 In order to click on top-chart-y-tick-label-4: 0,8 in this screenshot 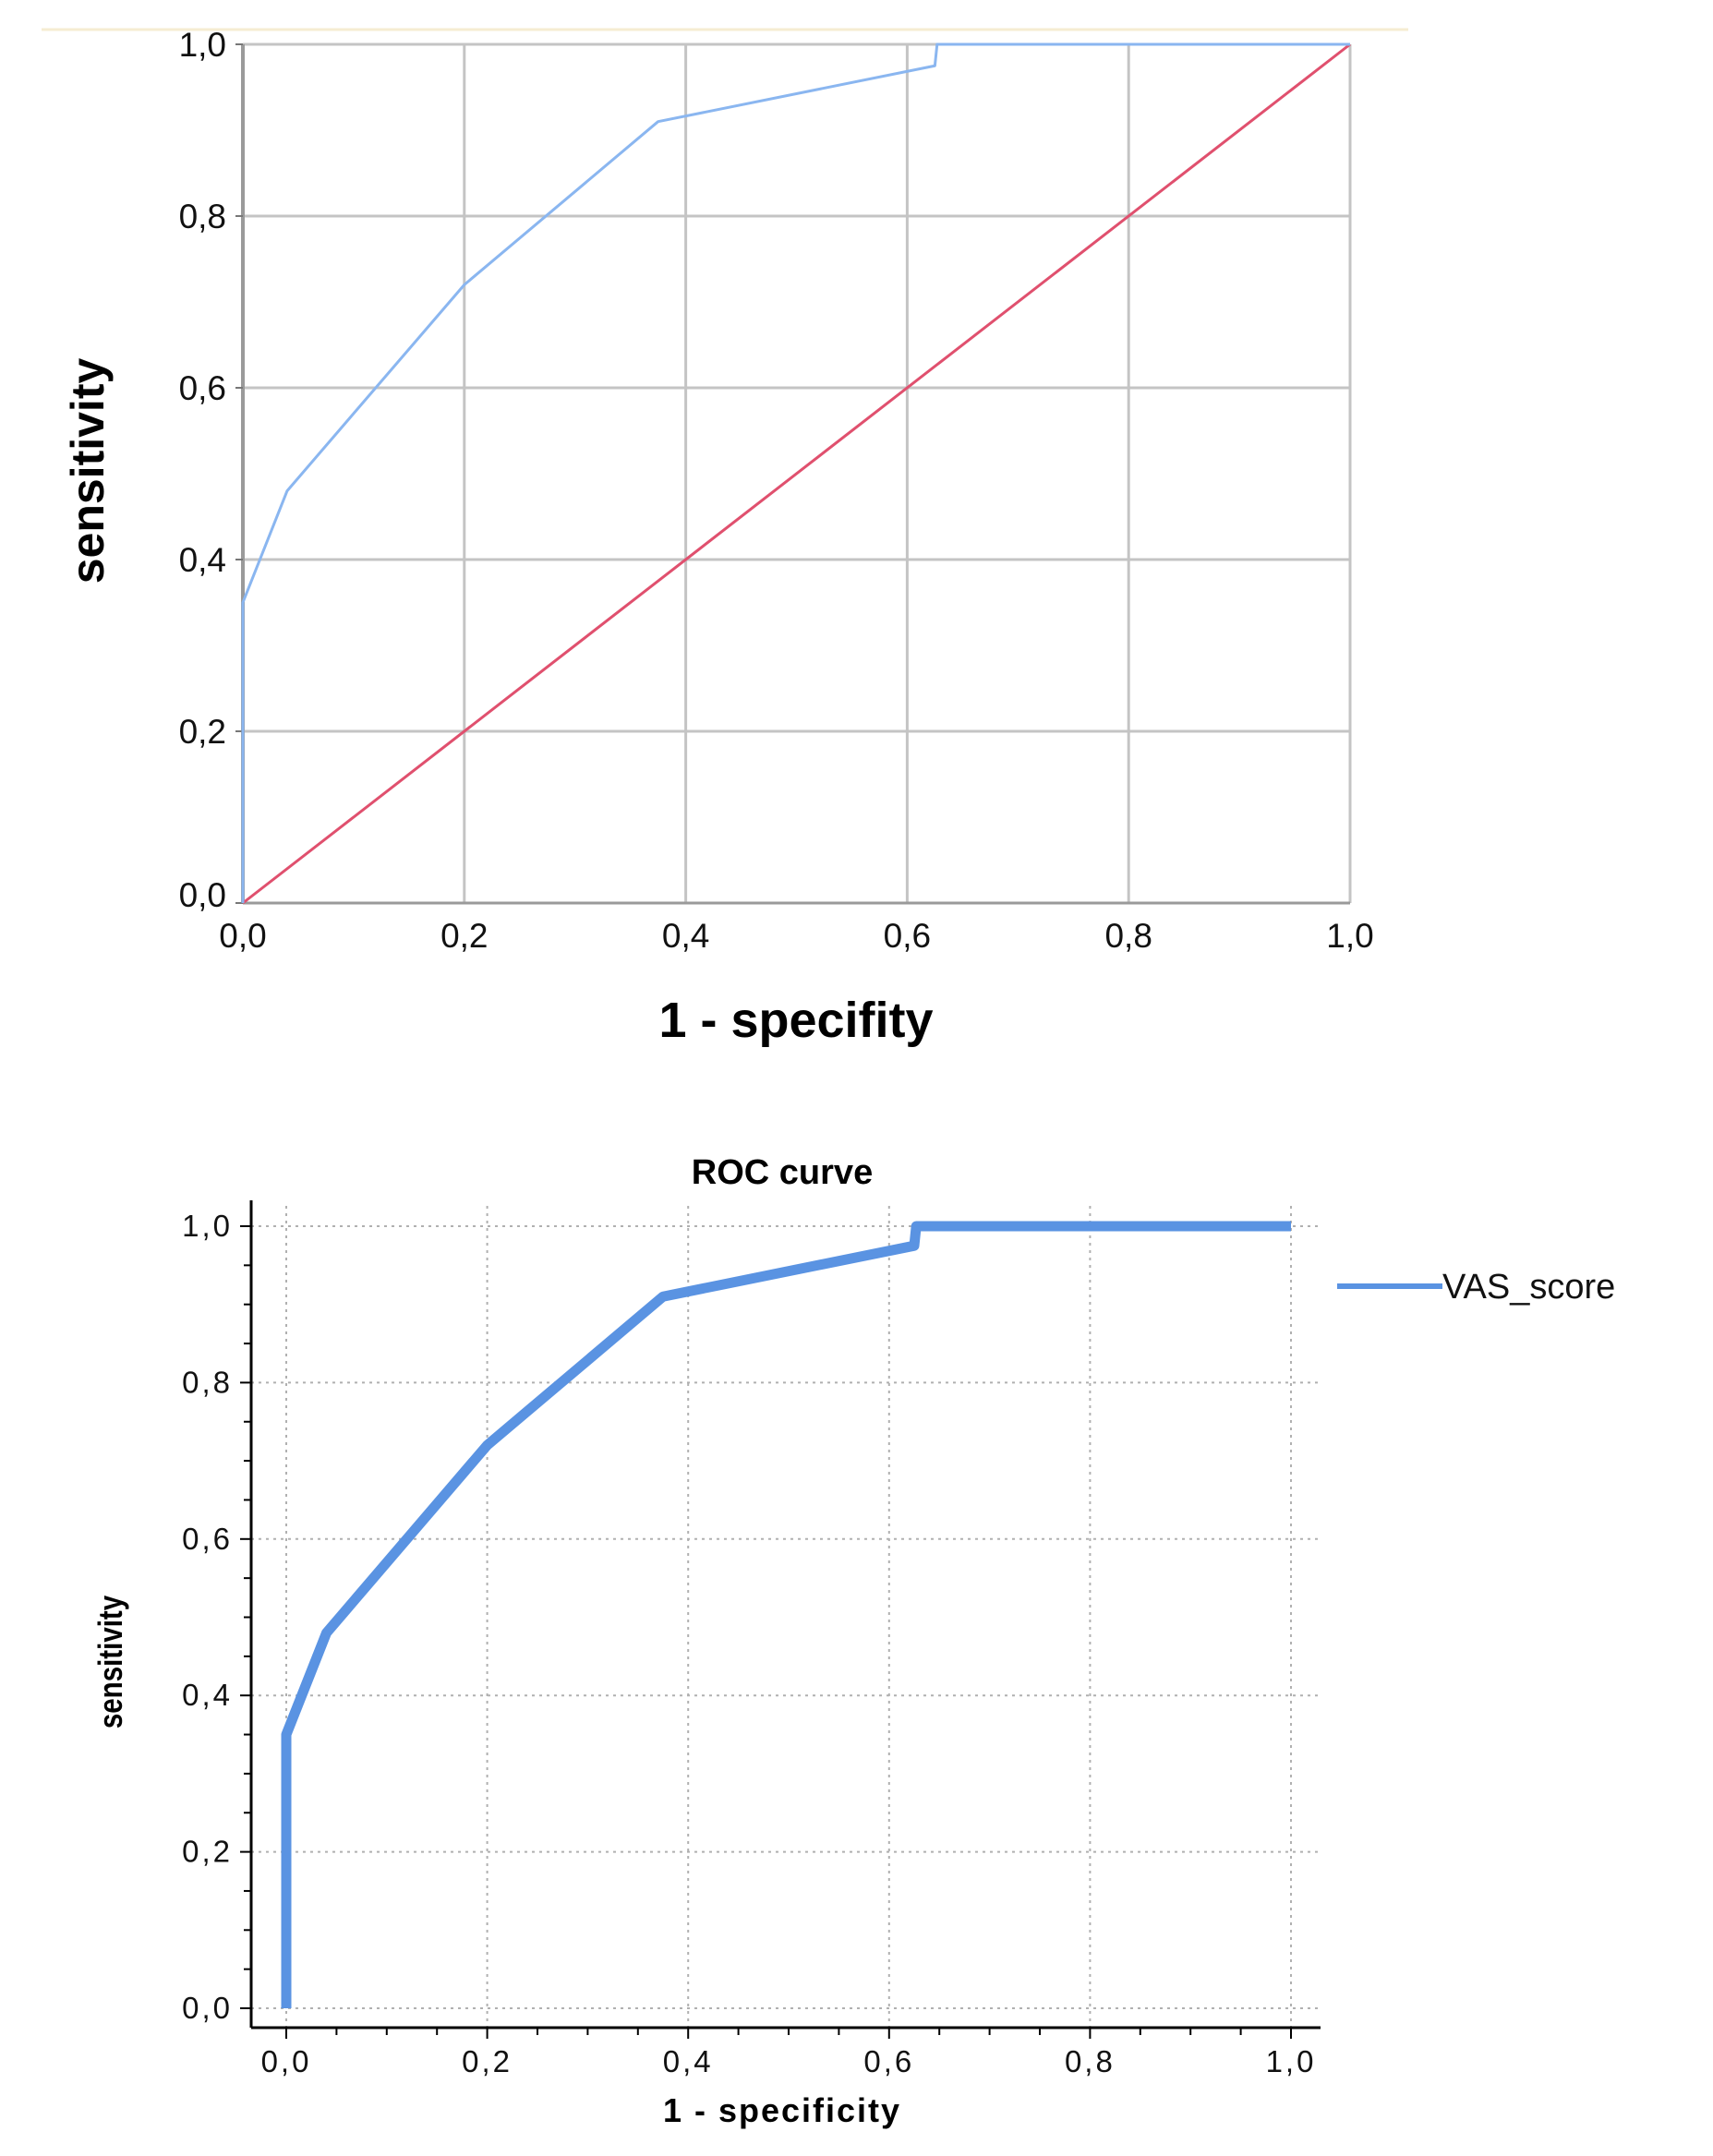, I will do `click(202, 216)`.